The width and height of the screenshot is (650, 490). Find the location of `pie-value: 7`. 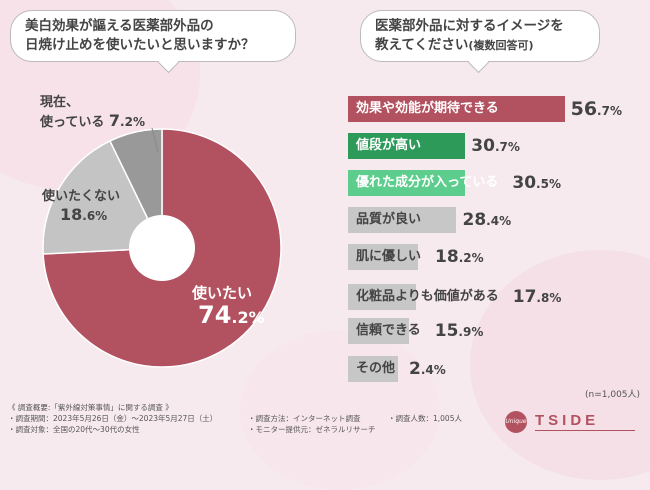

pie-value: 7 is located at coordinates (114, 120).